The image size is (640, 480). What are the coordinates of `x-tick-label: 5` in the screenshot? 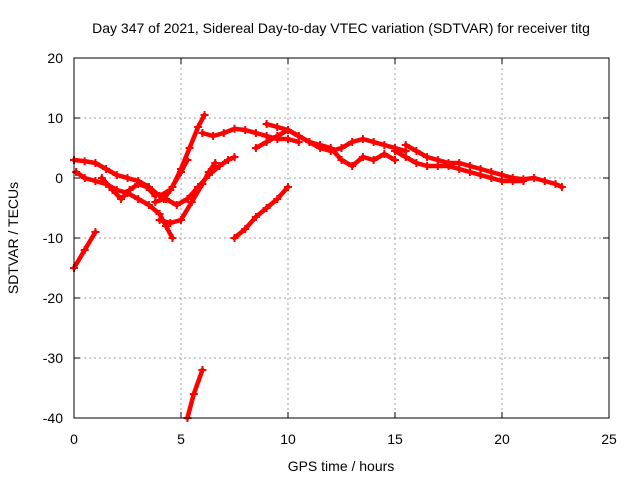 It's located at (181, 439).